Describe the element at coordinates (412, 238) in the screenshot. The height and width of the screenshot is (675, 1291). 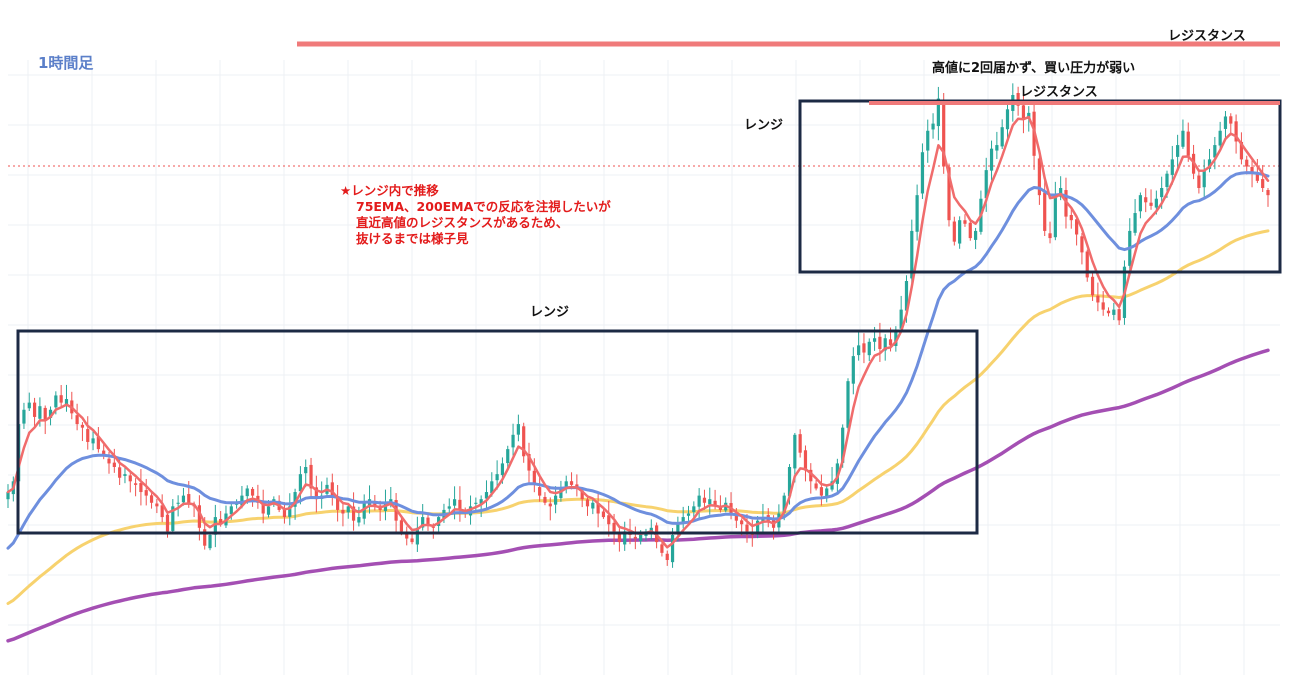
I see `memo-line-4: 抜けるまでは様子見` at that location.